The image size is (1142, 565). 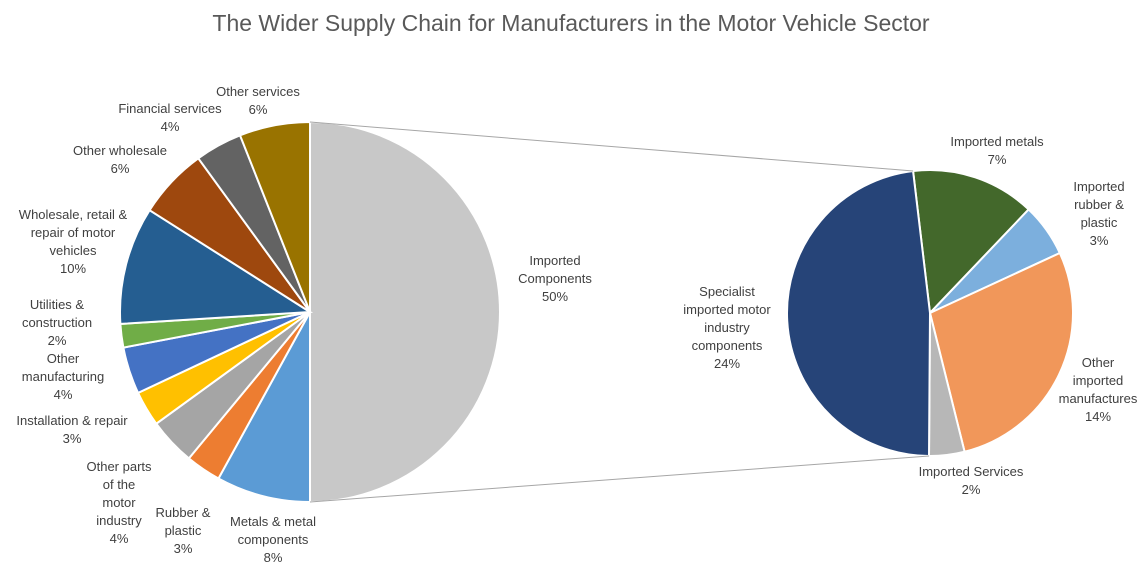 I want to click on data-label-name: Other services, so click(x=258, y=91).